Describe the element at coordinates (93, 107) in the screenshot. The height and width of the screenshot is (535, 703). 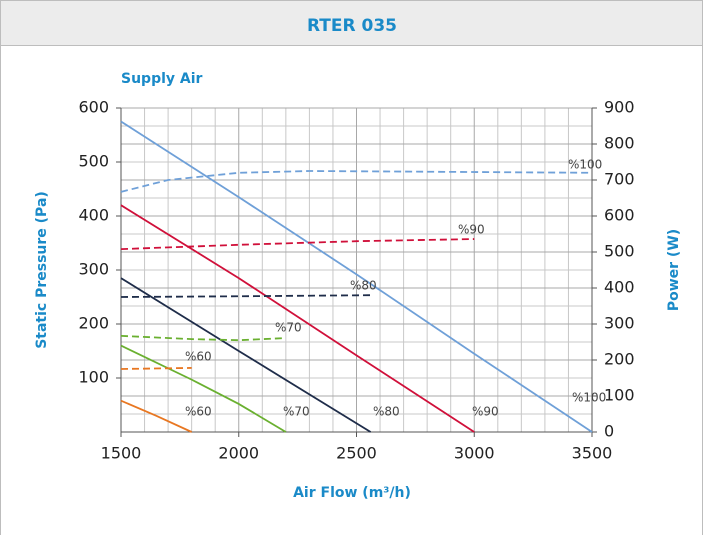
I see `y-tick-label: 600` at that location.